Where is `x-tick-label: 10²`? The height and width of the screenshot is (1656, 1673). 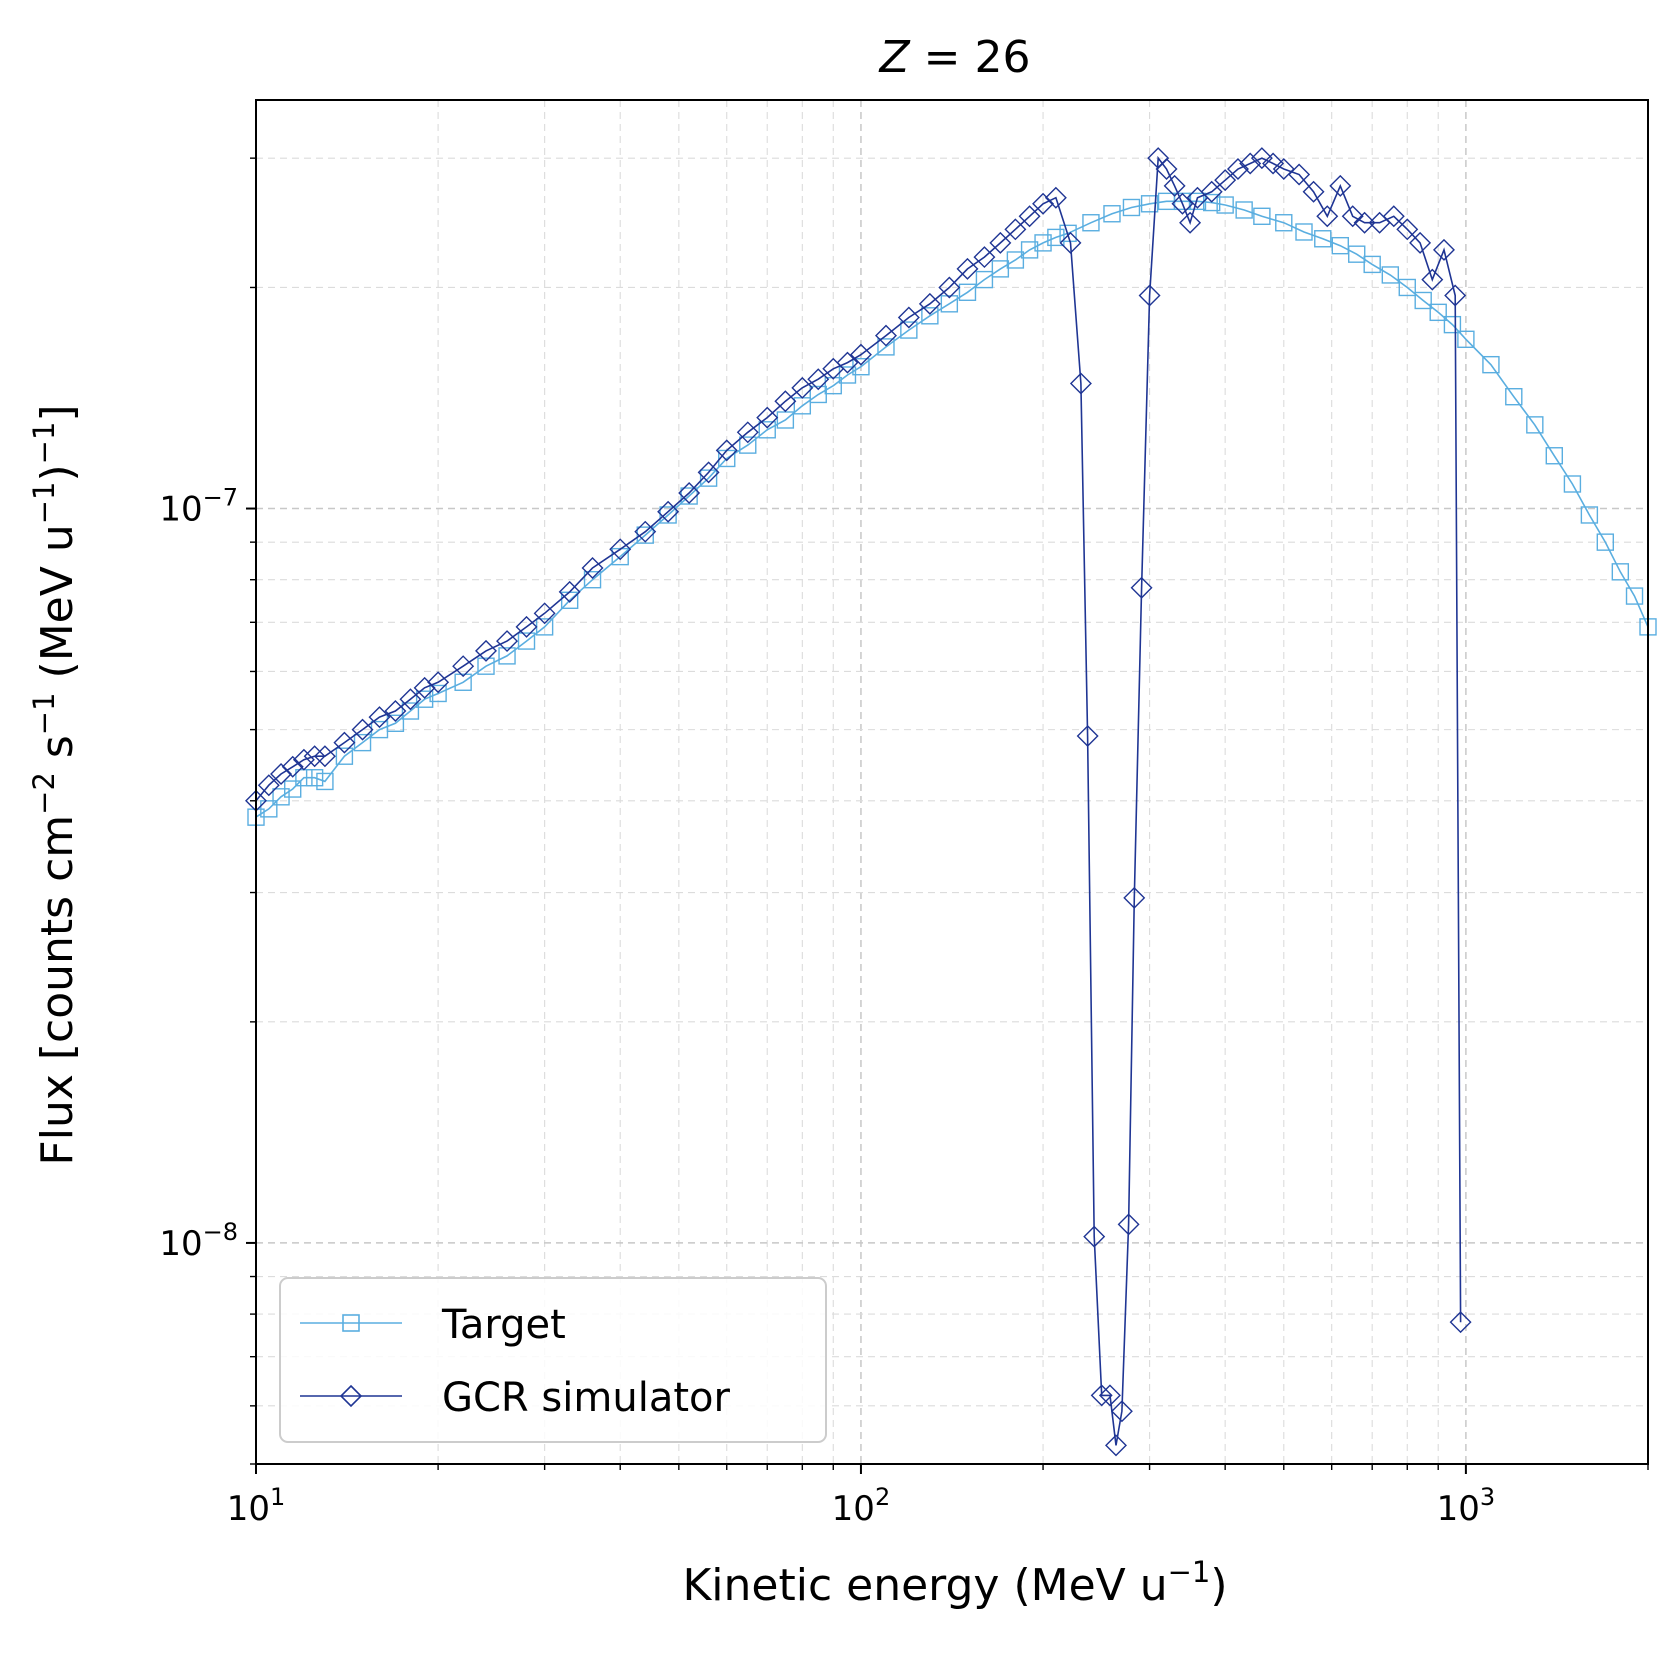
x-tick-label: 10² is located at coordinates (861, 1506).